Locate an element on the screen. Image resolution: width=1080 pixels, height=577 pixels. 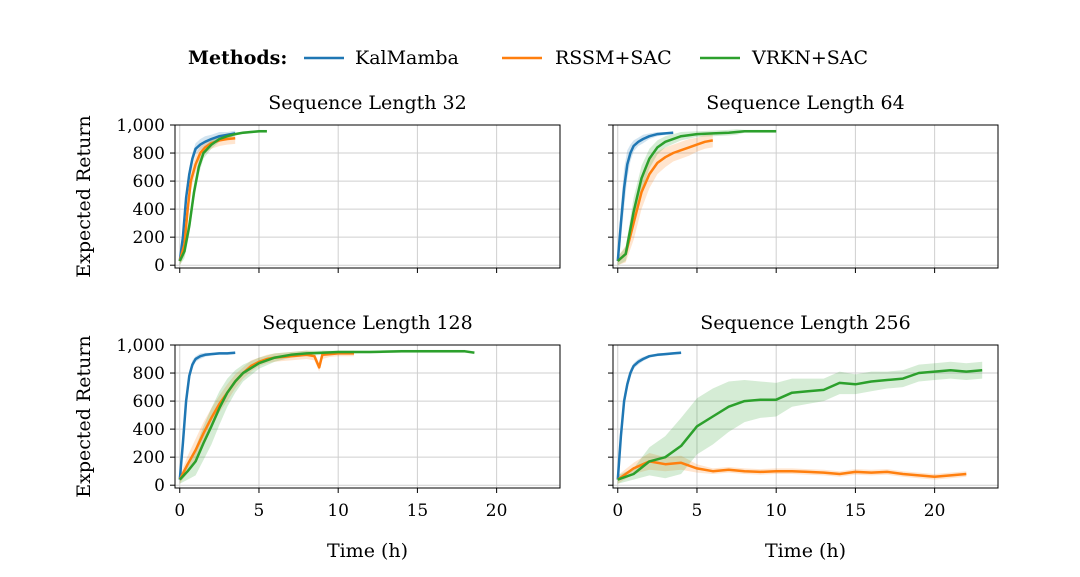
chart-title: Sequence Length 32 is located at coordinates (367, 103).